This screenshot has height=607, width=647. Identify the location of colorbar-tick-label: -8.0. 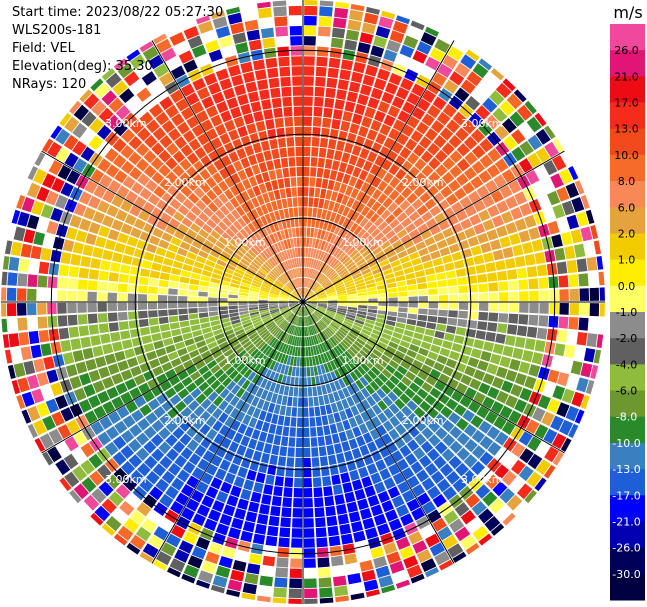
(626, 417).